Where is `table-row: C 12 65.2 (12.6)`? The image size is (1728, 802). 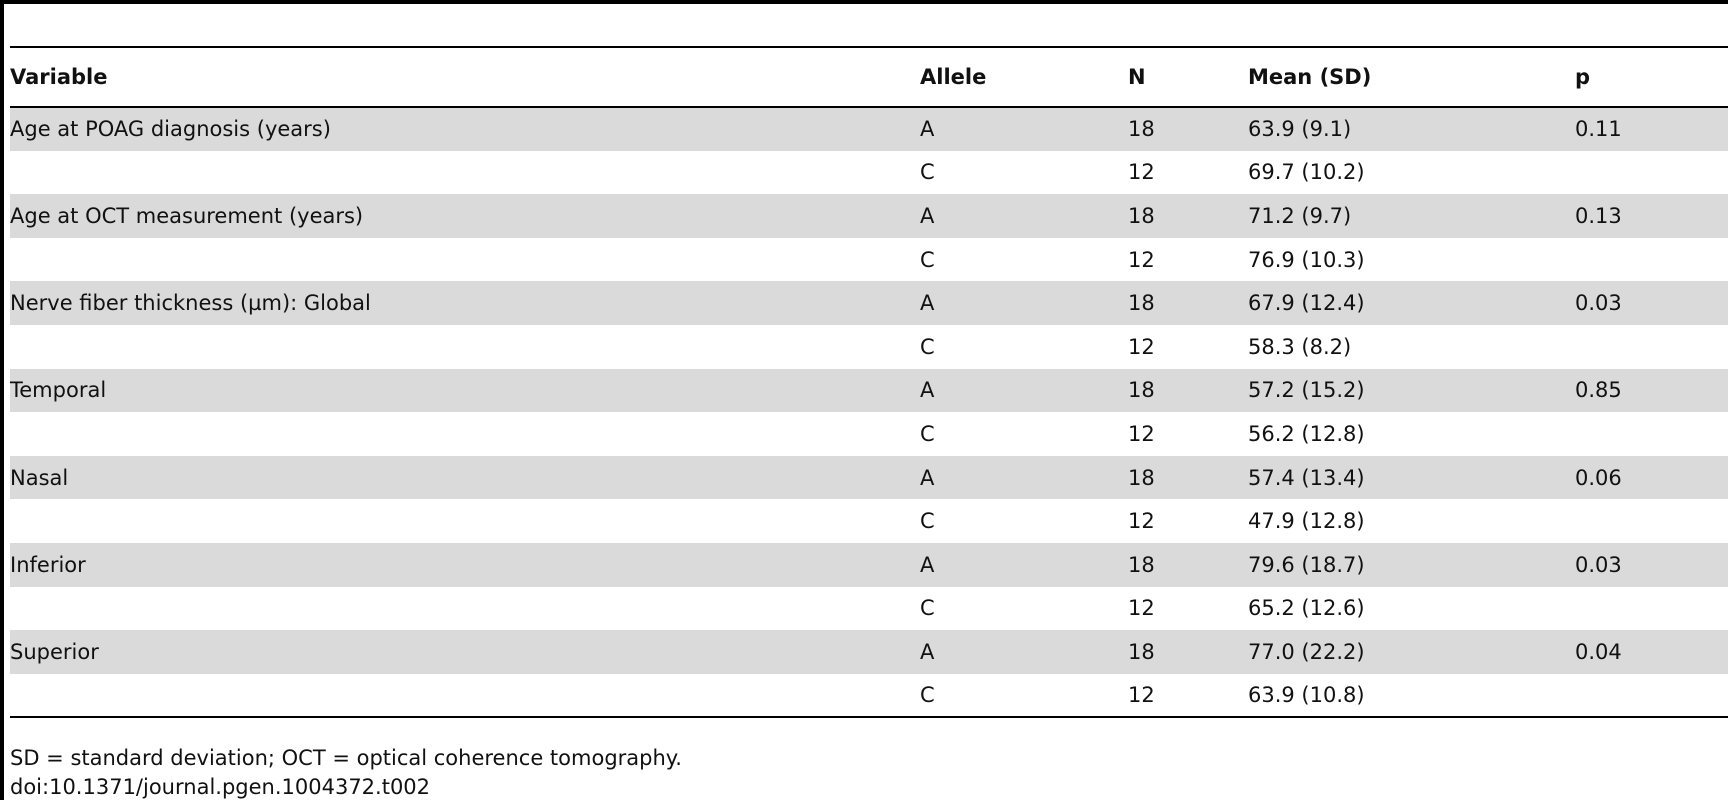
table-row: C 12 65.2 (12.6) is located at coordinates (869, 609).